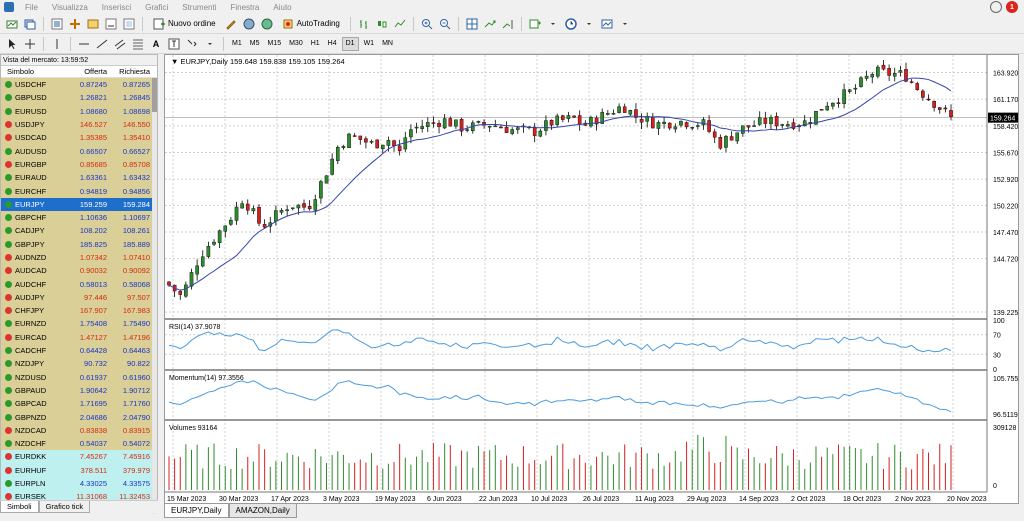 The width and height of the screenshot is (1024, 521). What do you see at coordinates (19, 507) in the screenshot?
I see `tab-symbols: Simboli` at bounding box center [19, 507].